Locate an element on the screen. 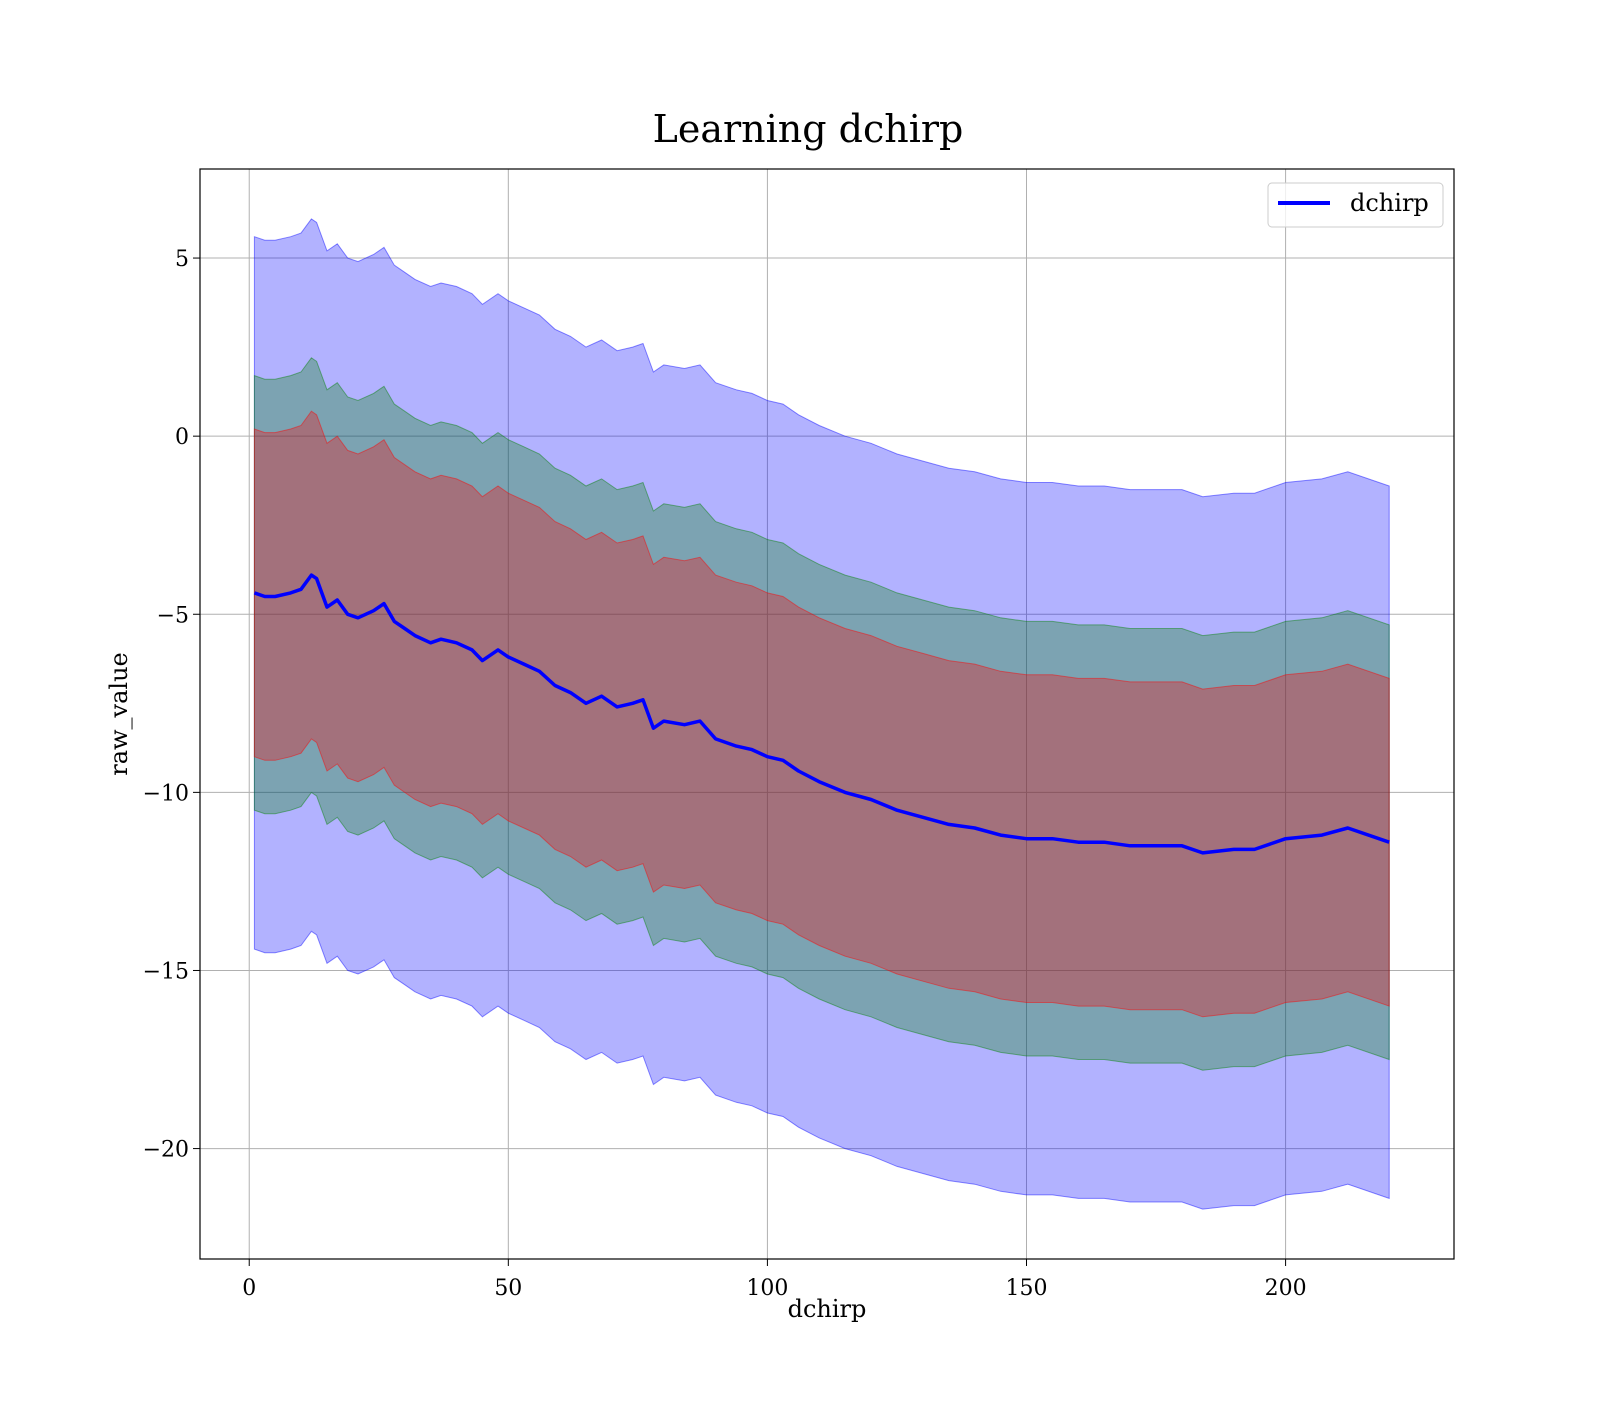 This screenshot has height=1404, width=1600. x-axis-label: dchirp is located at coordinates (827, 1309).